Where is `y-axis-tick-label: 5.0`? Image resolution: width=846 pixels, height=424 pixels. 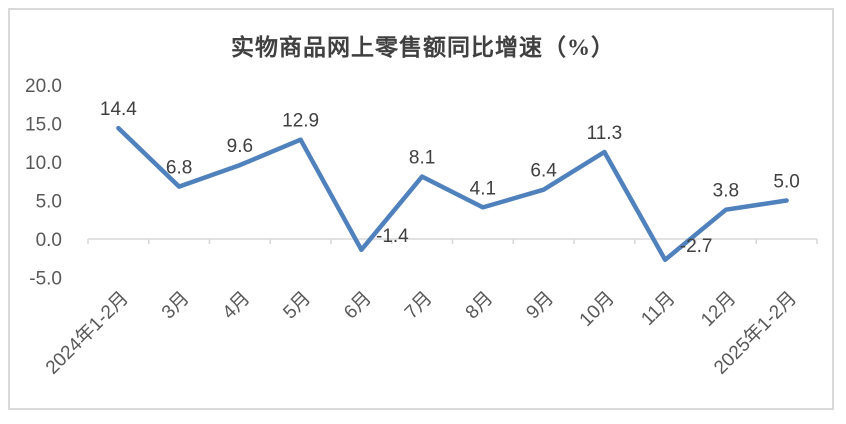
y-axis-tick-label: 5.0 is located at coordinates (49, 202).